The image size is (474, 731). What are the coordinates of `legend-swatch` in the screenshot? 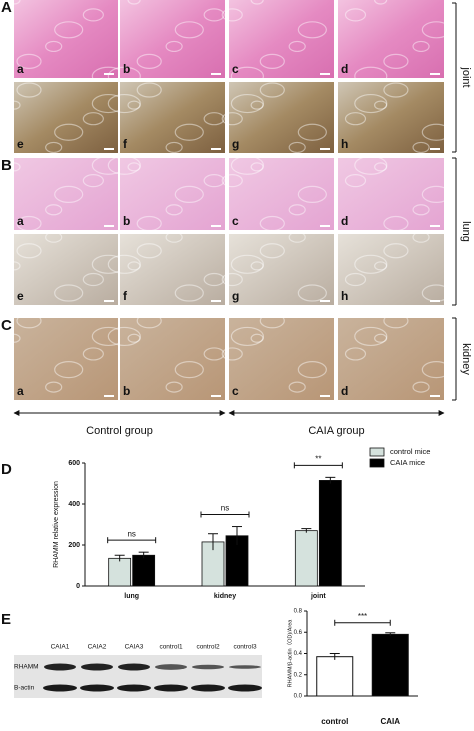 It's located at (377, 452).